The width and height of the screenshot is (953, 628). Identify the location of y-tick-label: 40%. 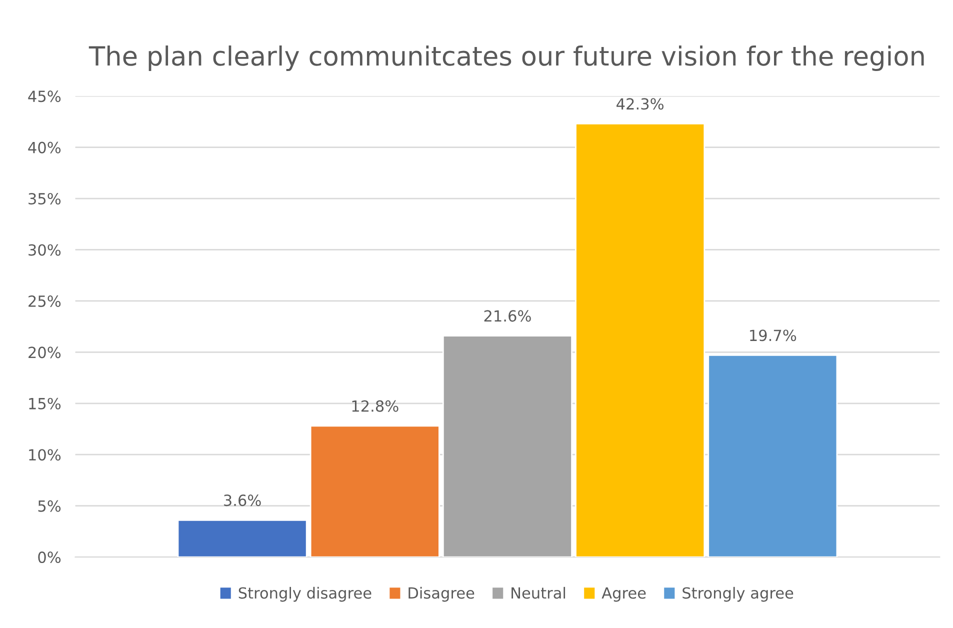
(44, 148).